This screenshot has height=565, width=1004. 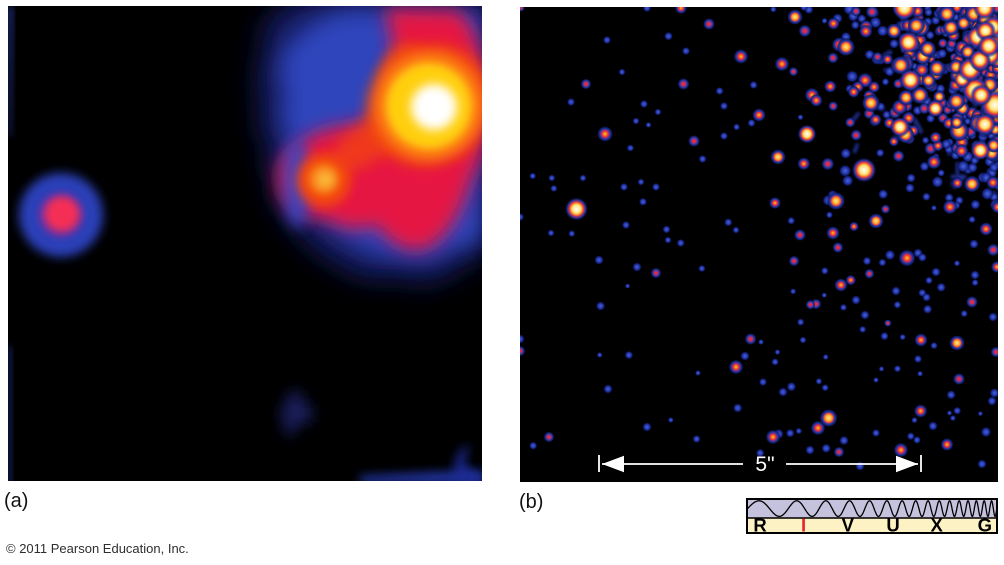 What do you see at coordinates (936, 524) in the screenshot?
I see `svg-text: X` at bounding box center [936, 524].